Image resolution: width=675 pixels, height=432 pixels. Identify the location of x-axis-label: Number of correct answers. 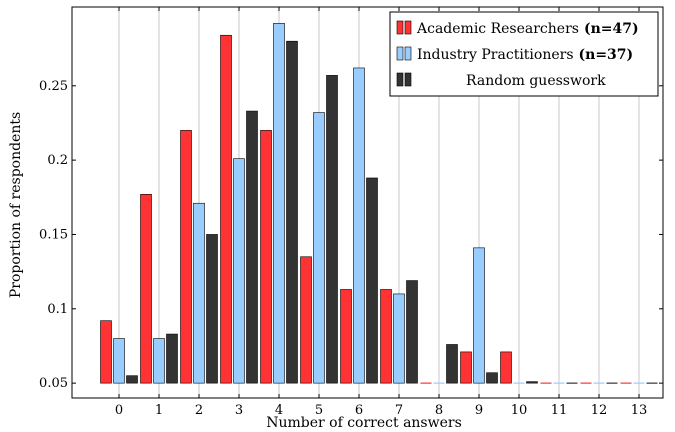
(364, 423).